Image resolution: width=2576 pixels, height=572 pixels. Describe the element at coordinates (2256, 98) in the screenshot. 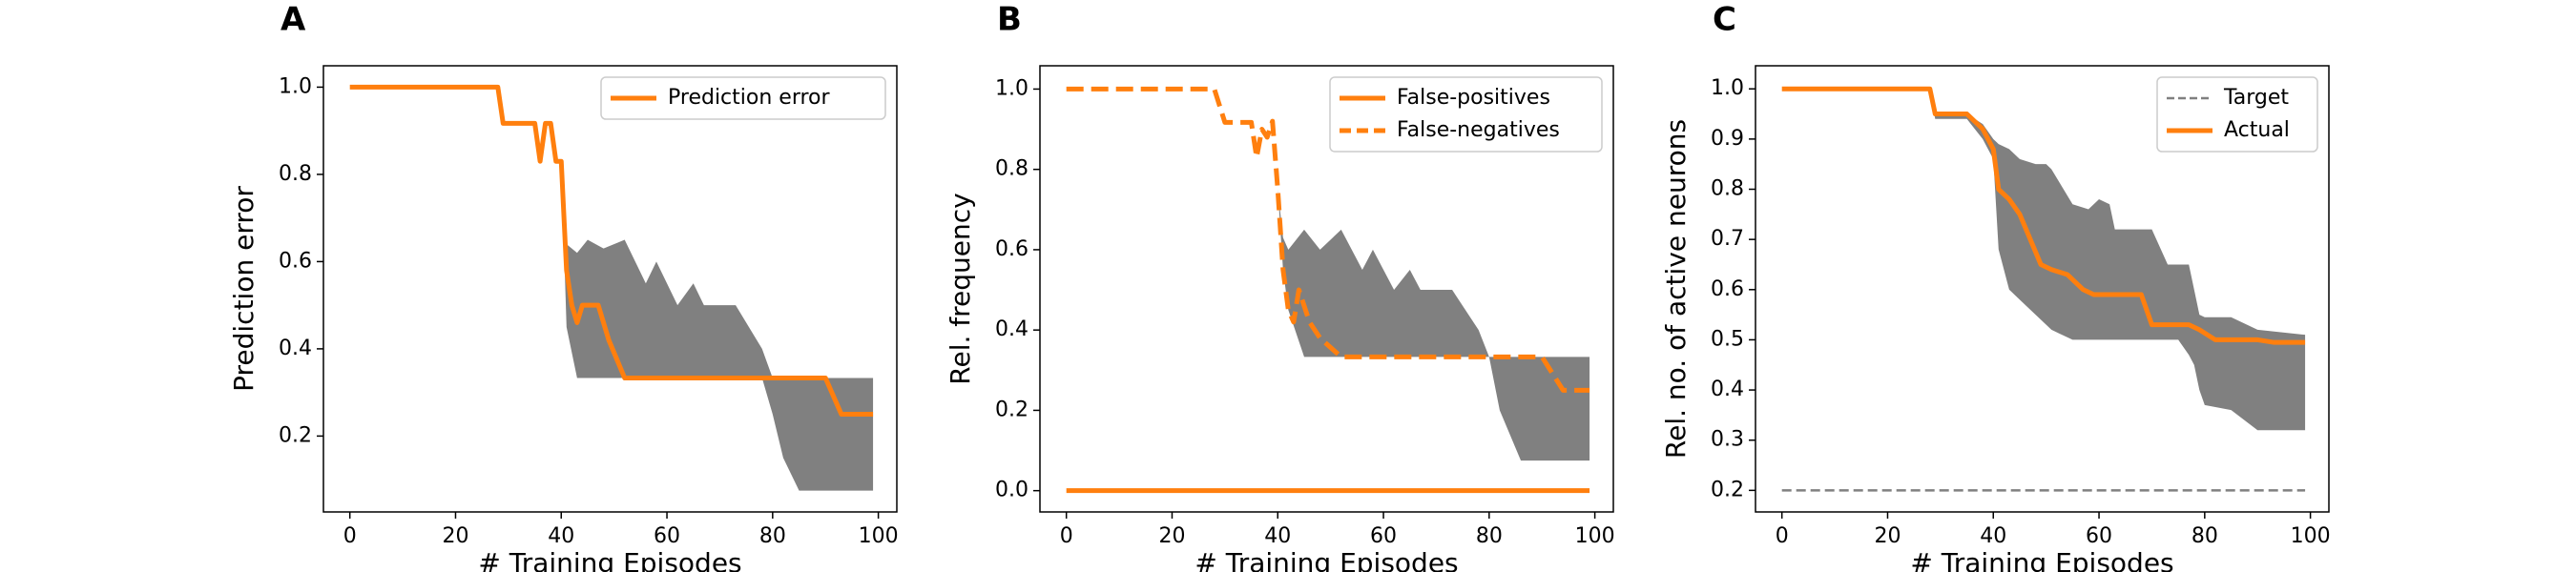

I see `legend-label: Target` at that location.